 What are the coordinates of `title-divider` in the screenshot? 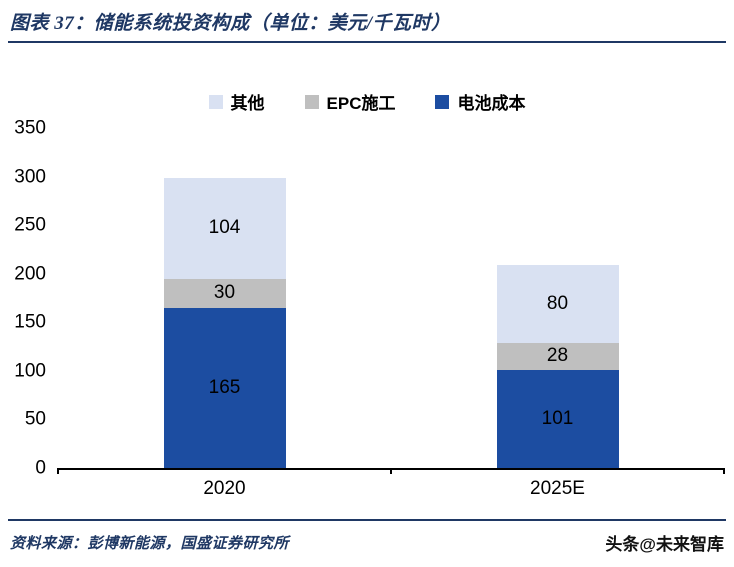 It's located at (367, 42).